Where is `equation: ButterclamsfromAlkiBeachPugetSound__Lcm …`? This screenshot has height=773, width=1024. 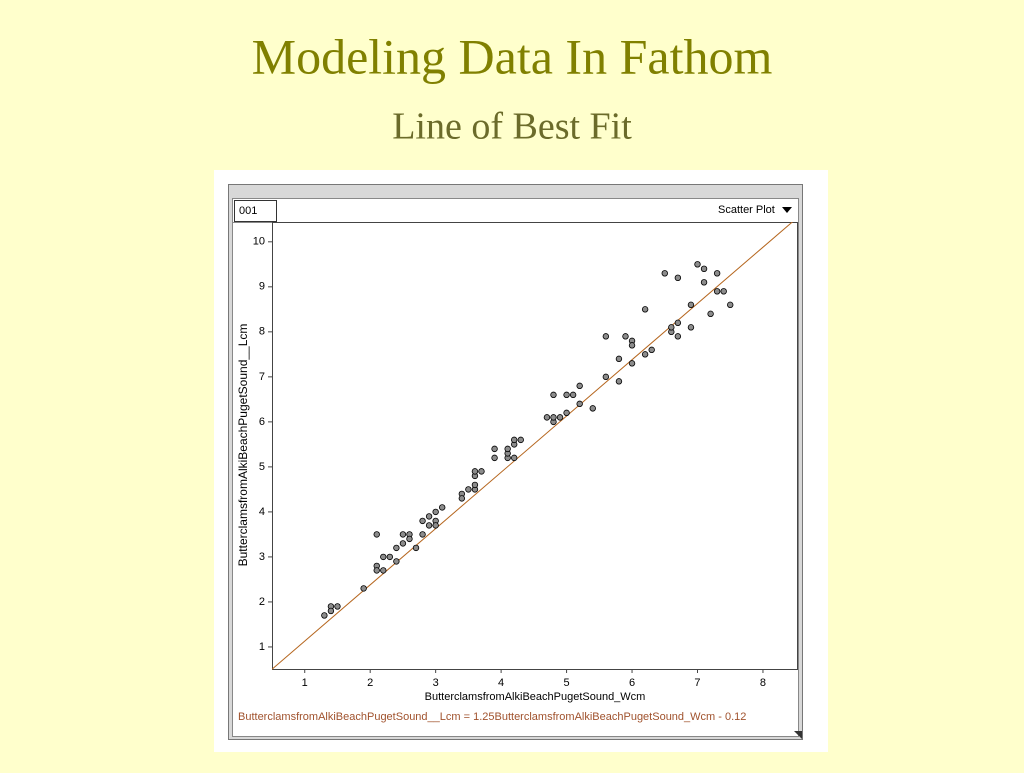 equation: ButterclamsfromAlkiBeachPugetSound__Lcm … is located at coordinates (492, 717).